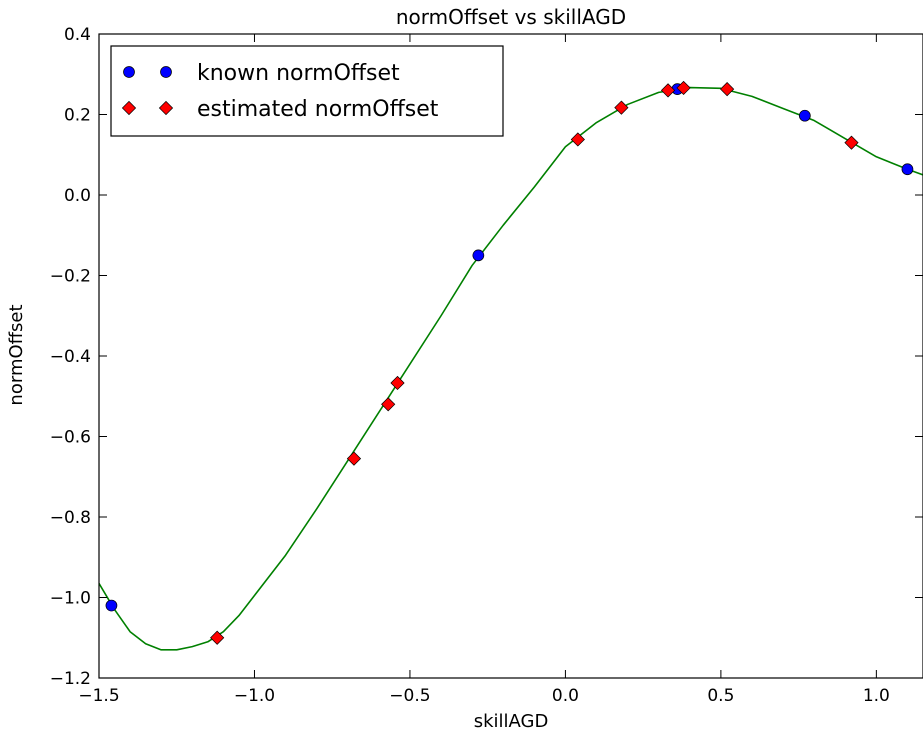  What do you see at coordinates (511, 721) in the screenshot?
I see `x-axis-label: skillAGD` at bounding box center [511, 721].